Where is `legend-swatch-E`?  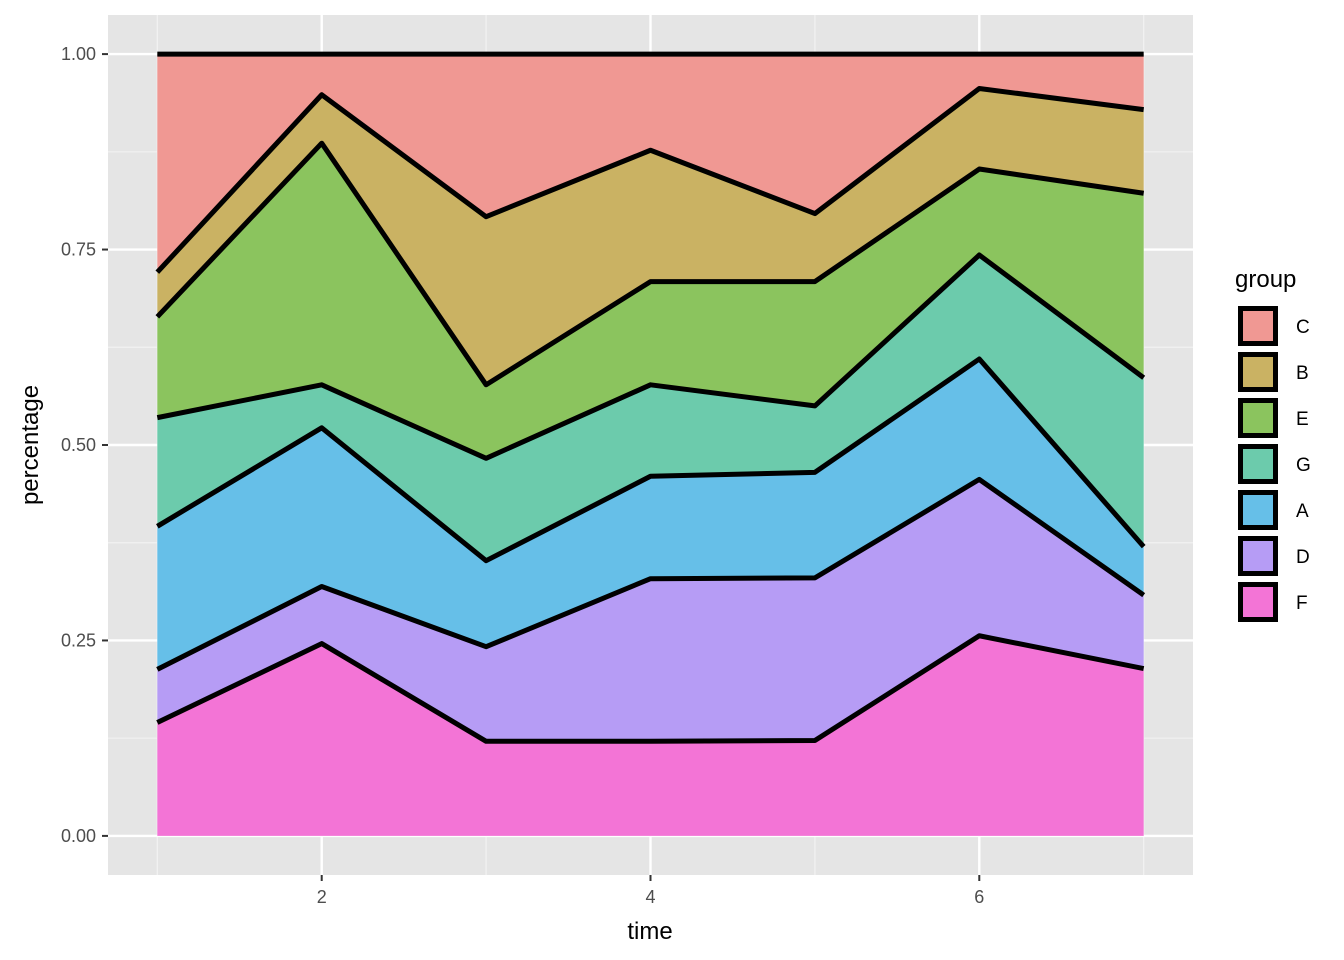
legend-swatch-E is located at coordinates (1258, 418).